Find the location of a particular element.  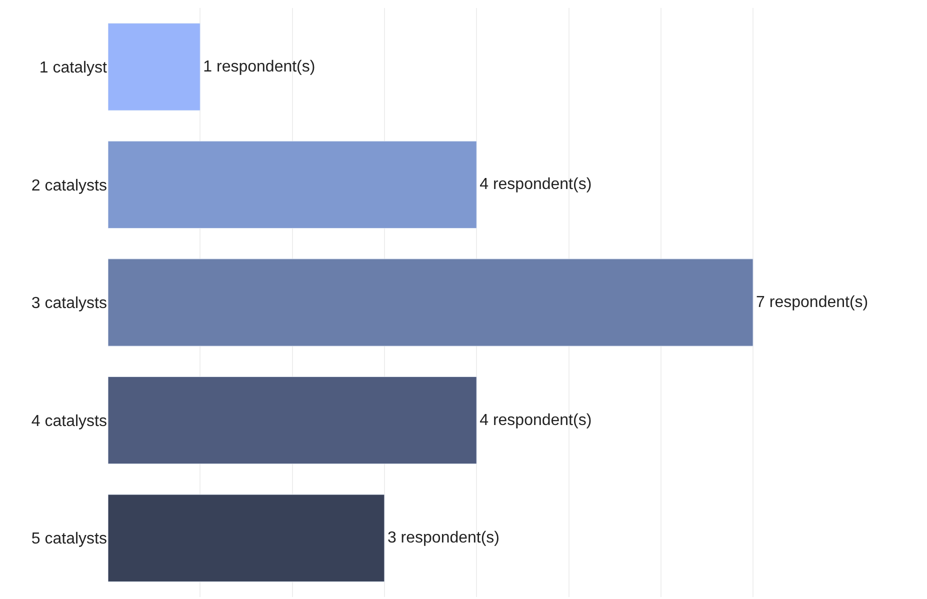

data-label: 1 respondent(s) is located at coordinates (259, 67).